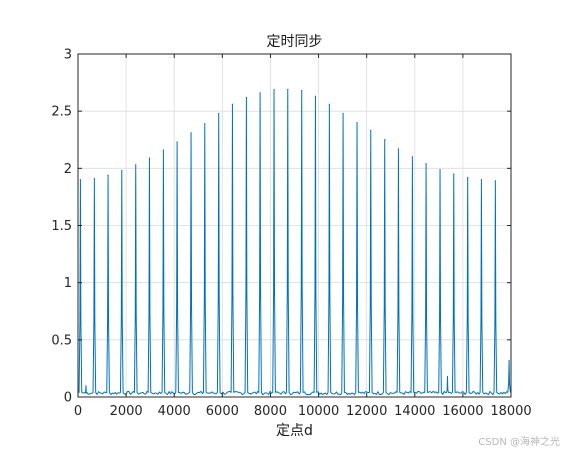 Image resolution: width=566 pixels, height=454 pixels. I want to click on x-tick-label: 8000, so click(270, 411).